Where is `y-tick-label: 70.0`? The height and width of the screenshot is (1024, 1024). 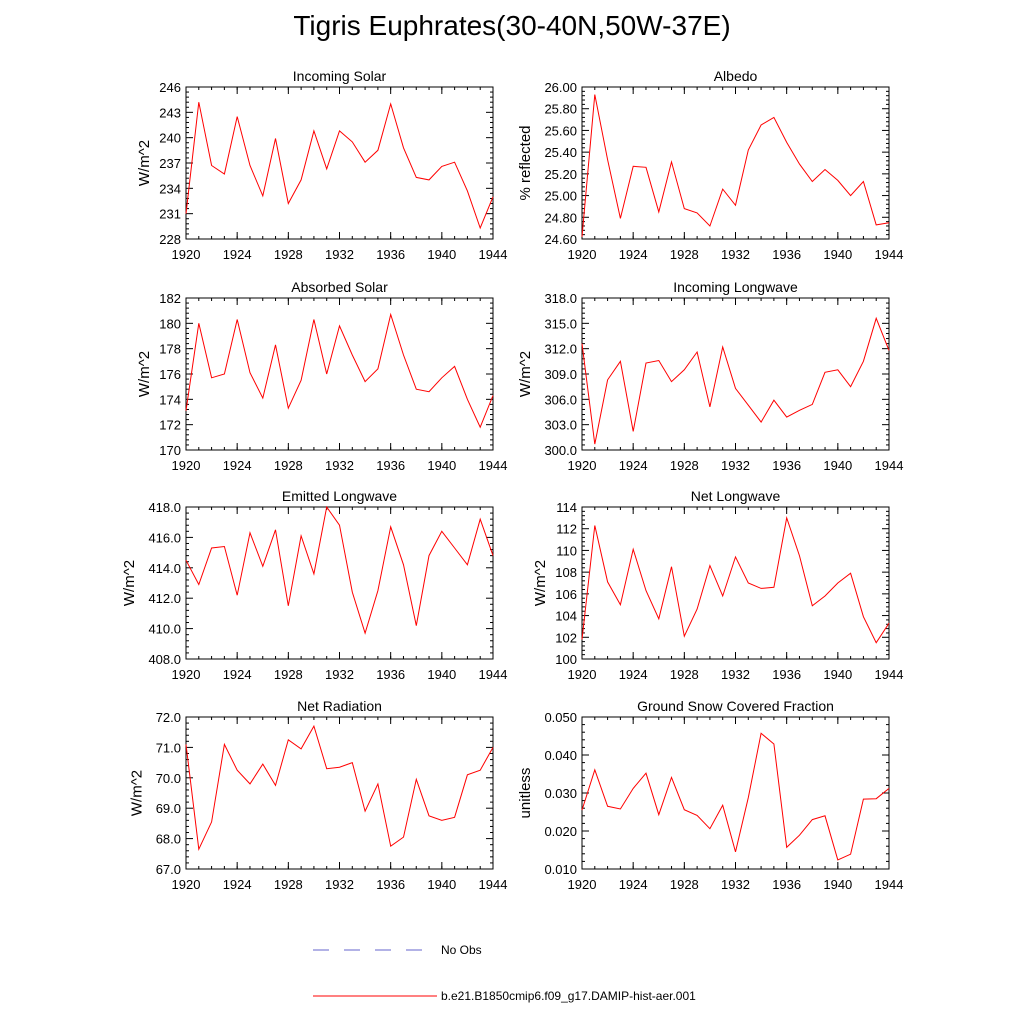 y-tick-label: 70.0 is located at coordinates (168, 778).